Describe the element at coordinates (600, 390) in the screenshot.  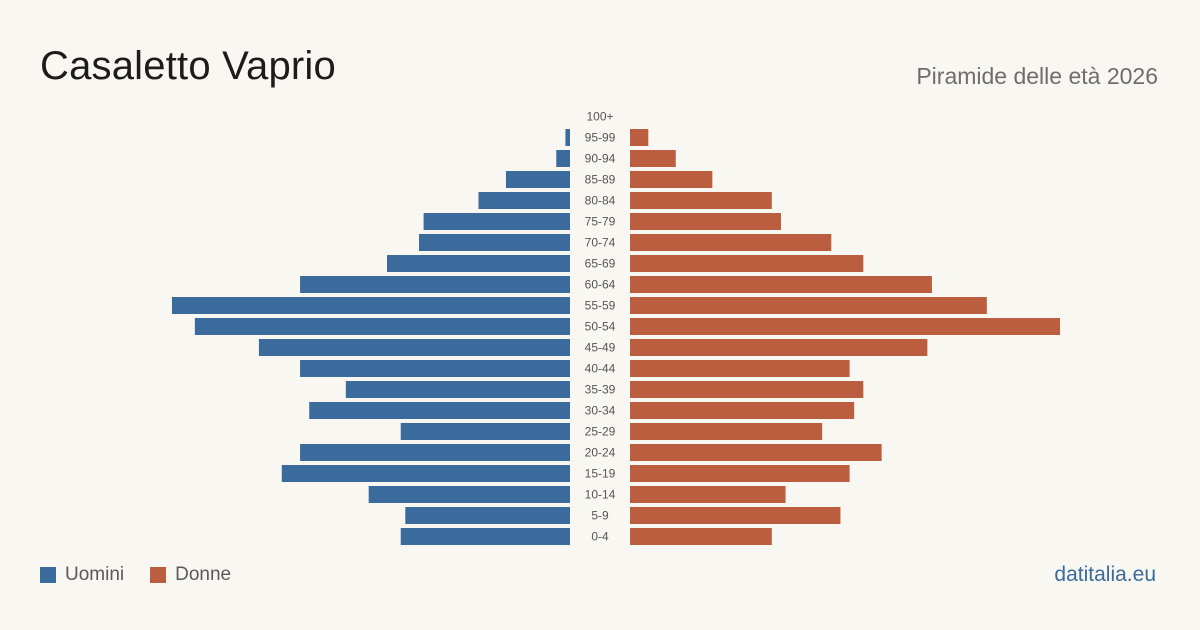
I see `age-label-35-39: 35-39` at that location.